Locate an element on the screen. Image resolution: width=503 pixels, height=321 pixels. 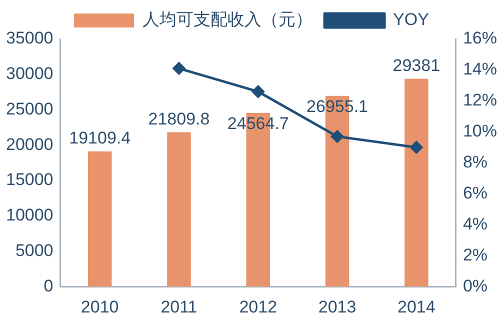
data-label: 19109.4 is located at coordinates (100, 138).